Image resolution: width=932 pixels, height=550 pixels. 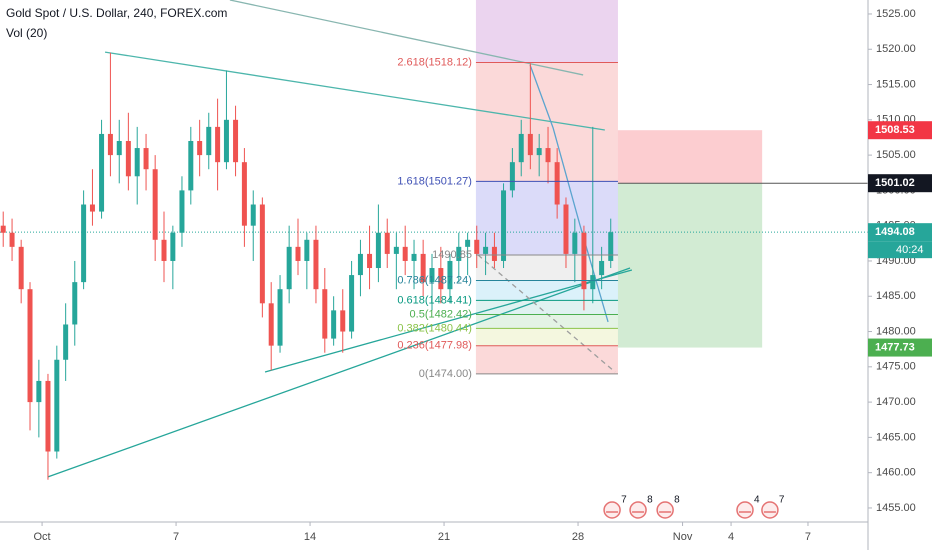 What do you see at coordinates (896, 155) in the screenshot?
I see `y-tick-label: 1505.00` at bounding box center [896, 155].